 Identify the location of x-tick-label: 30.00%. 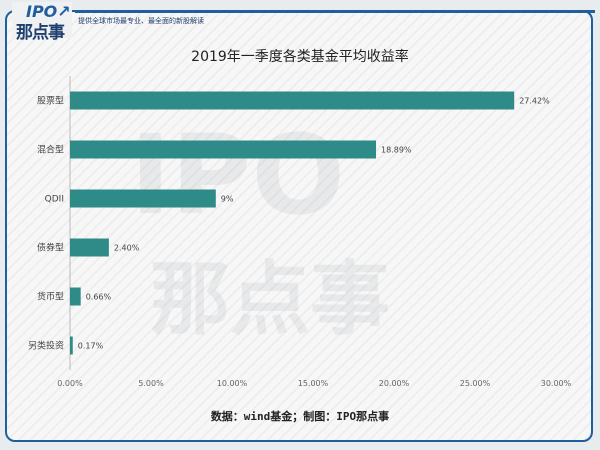
(556, 383).